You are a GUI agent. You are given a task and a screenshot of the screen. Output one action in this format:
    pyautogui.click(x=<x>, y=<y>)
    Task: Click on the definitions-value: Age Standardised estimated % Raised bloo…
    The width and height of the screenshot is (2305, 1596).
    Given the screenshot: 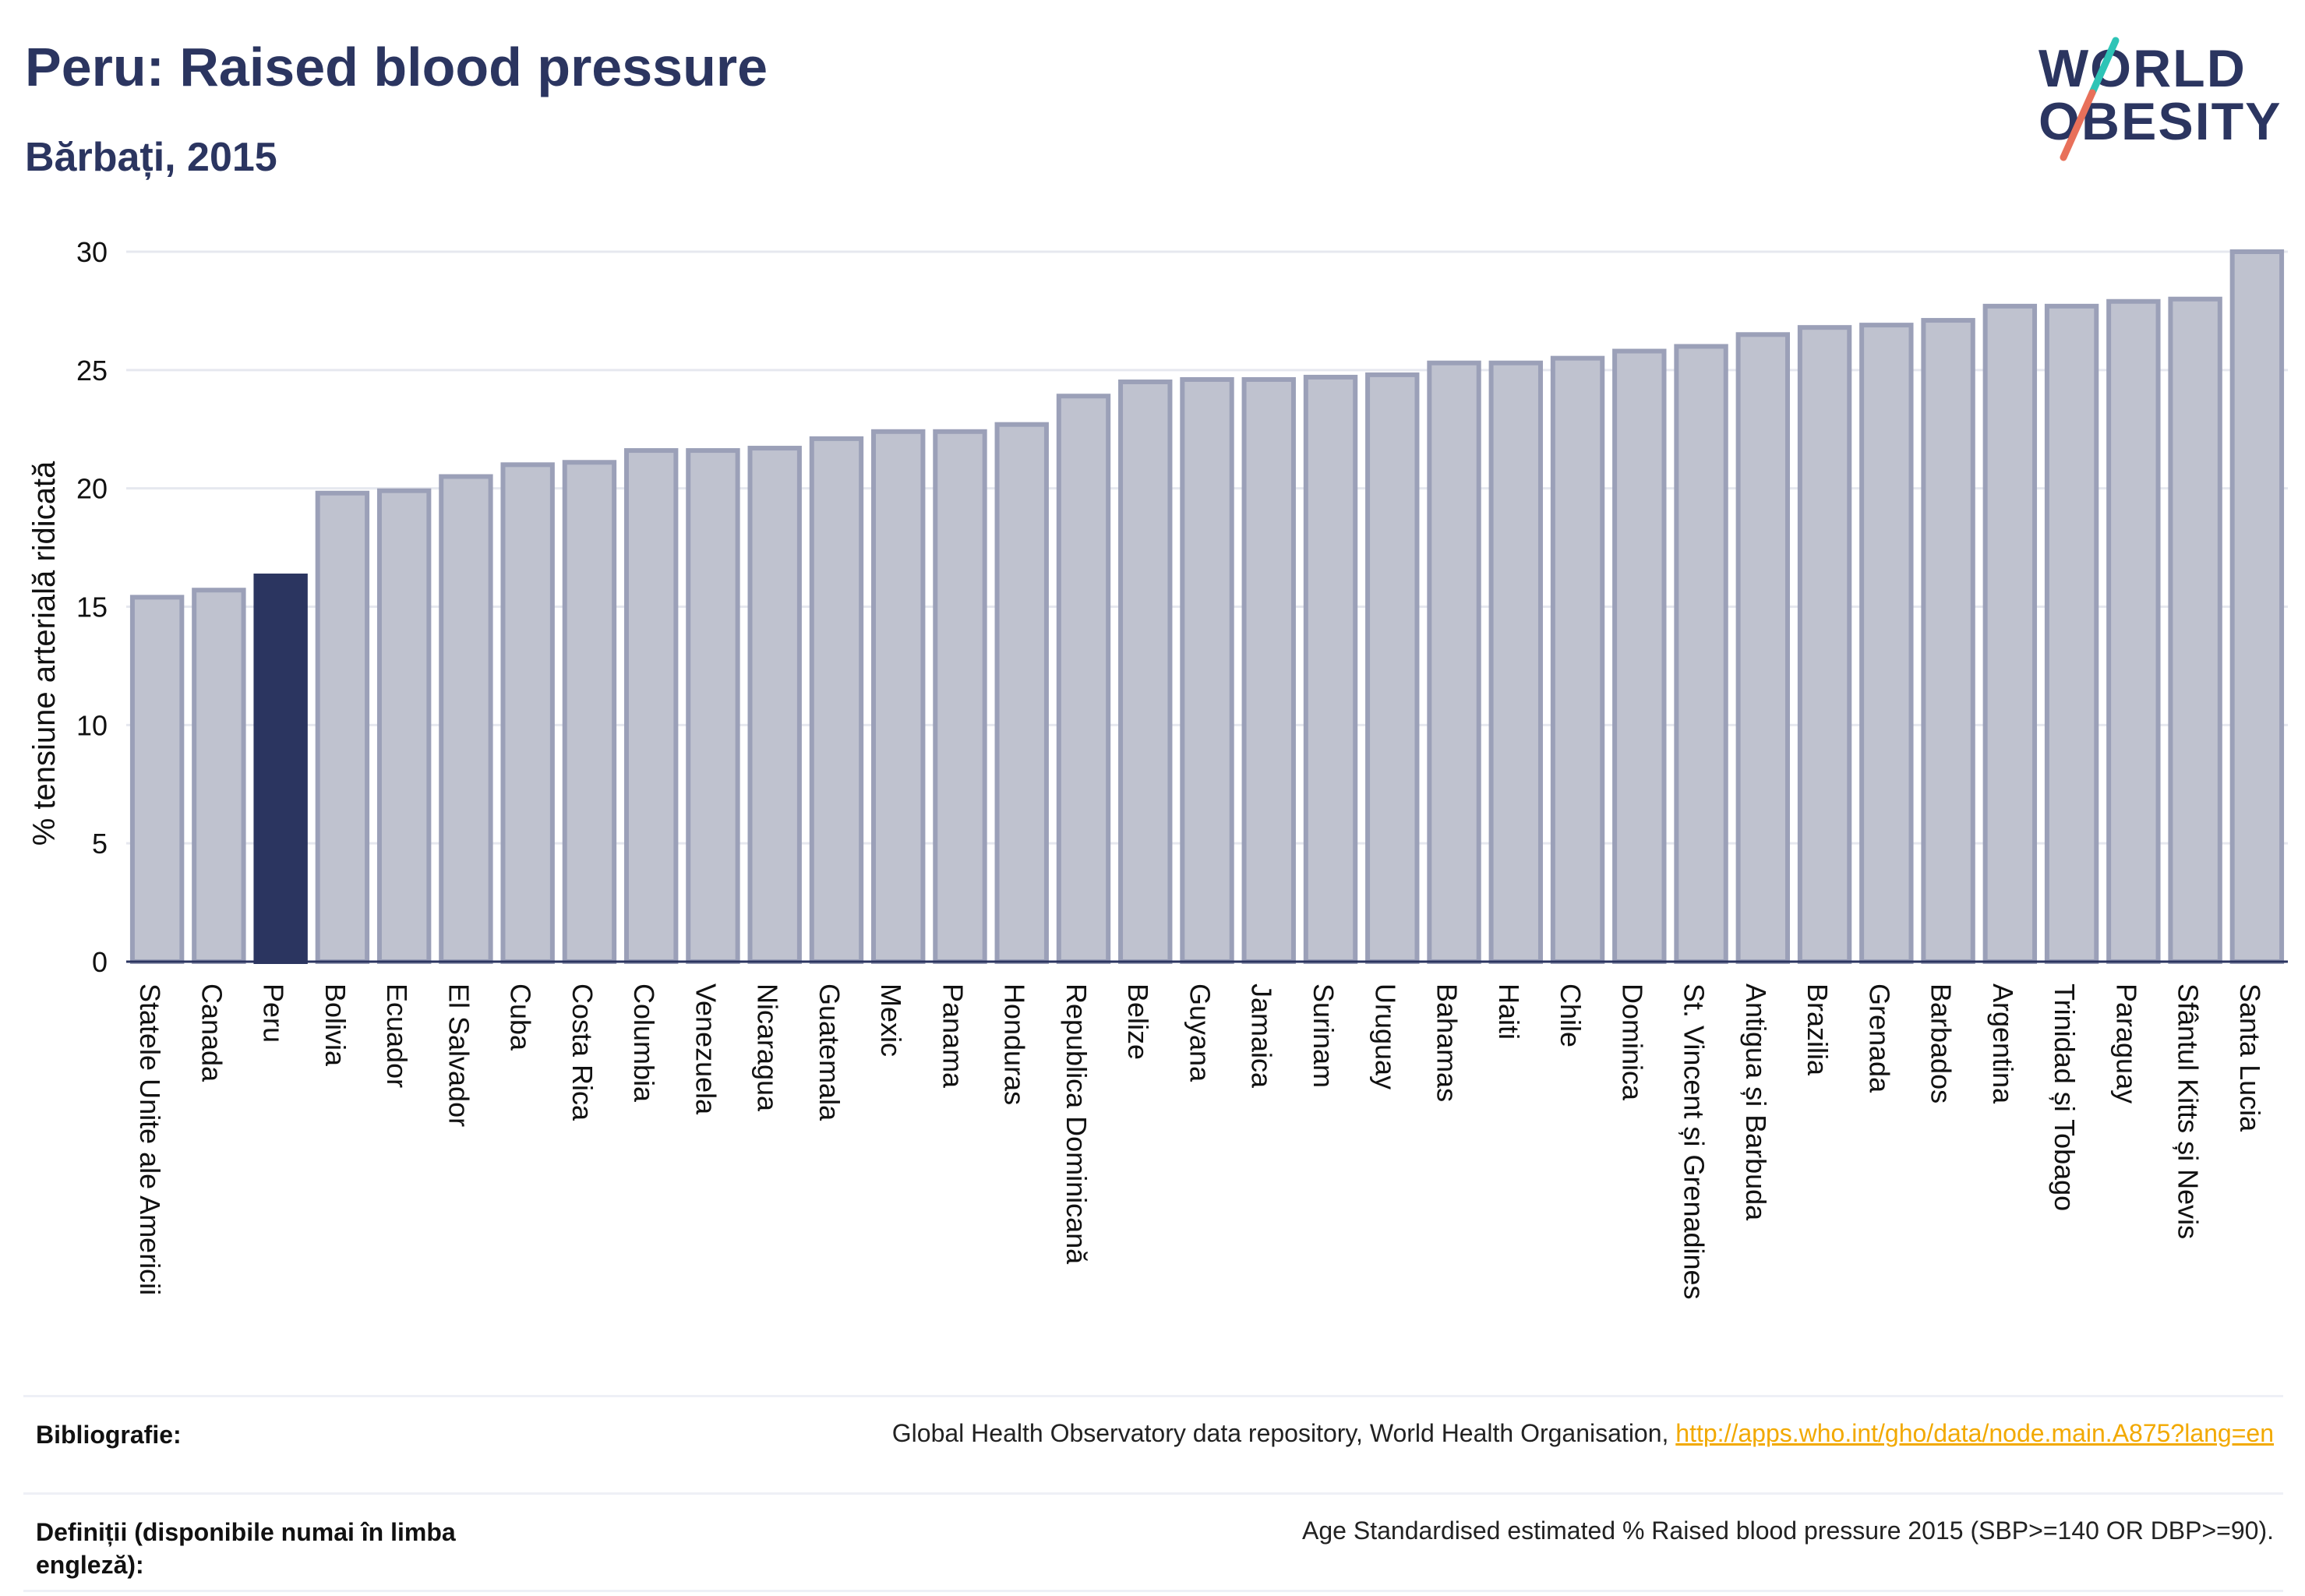 What is the action you would take?
    pyautogui.click(x=1788, y=1531)
    